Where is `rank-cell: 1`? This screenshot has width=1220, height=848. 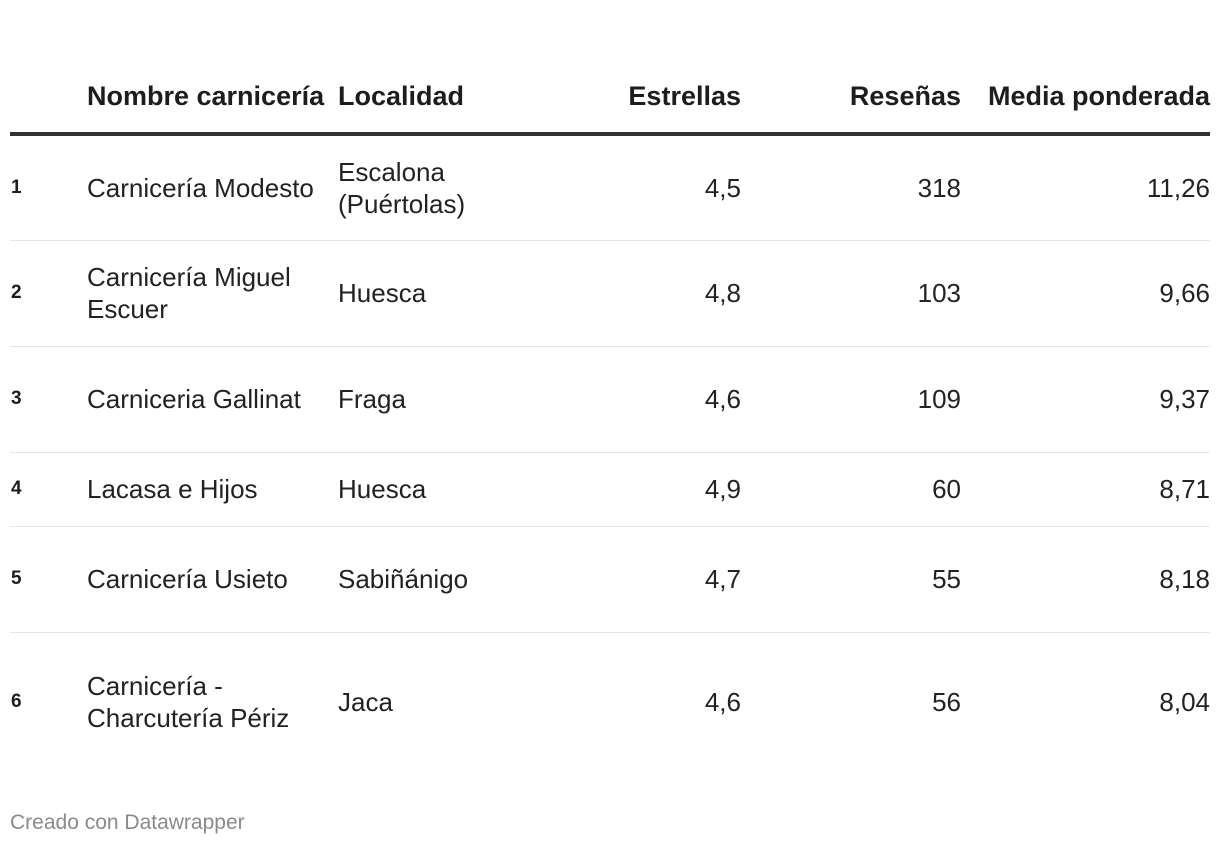 rank-cell: 1 is located at coordinates (48, 187).